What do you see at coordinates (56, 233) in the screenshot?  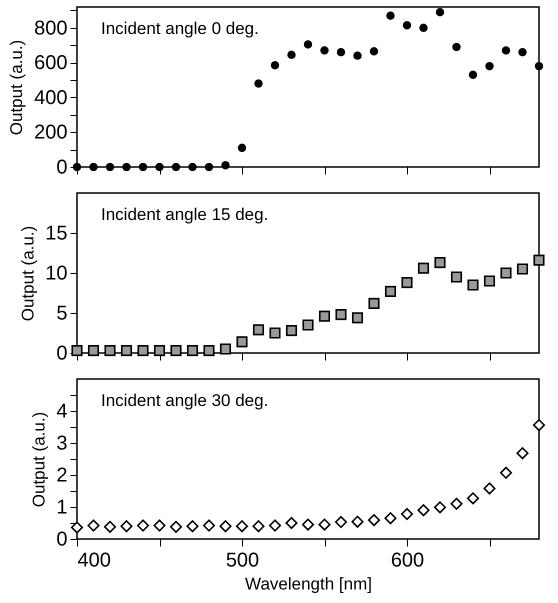 I see `y-tick-label: 15` at bounding box center [56, 233].